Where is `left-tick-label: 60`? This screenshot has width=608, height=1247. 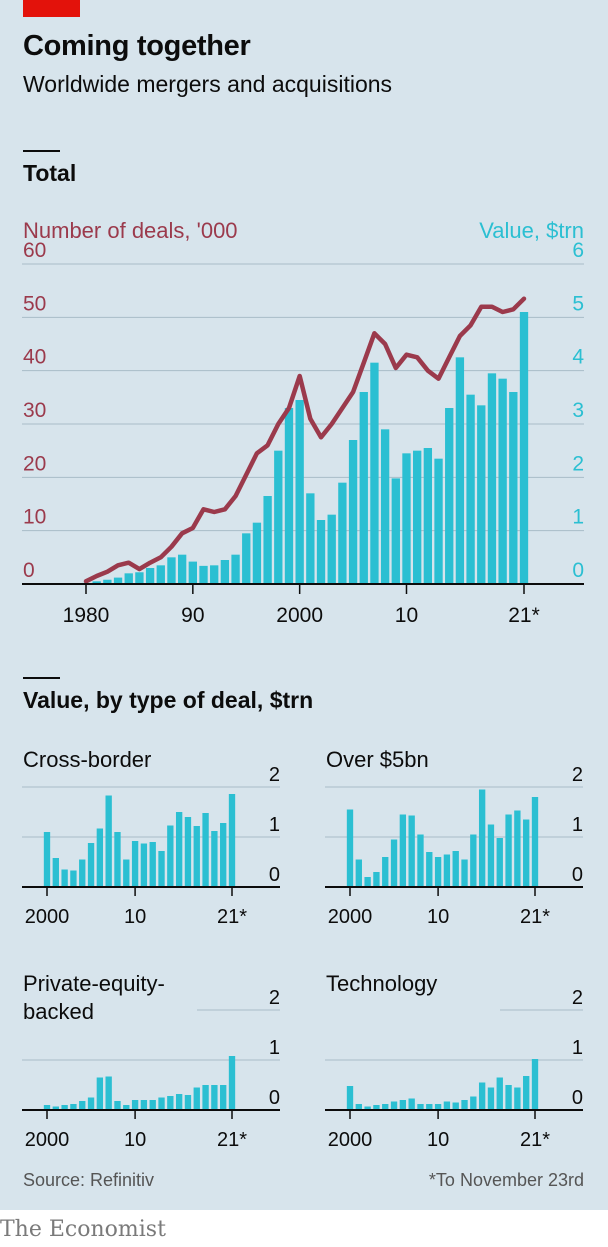 left-tick-label: 60 is located at coordinates (34, 250).